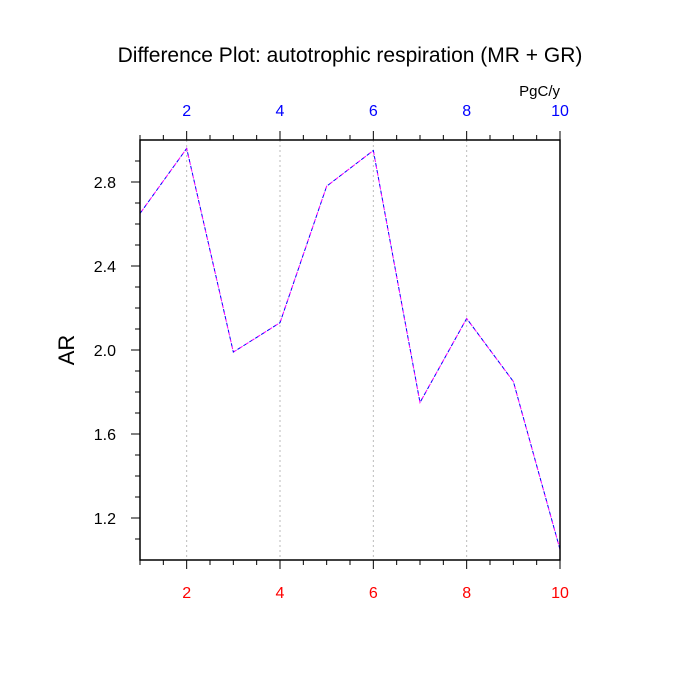 This screenshot has height=700, width=700. What do you see at coordinates (186, 593) in the screenshot?
I see `x-tick-label-bottom: 2` at bounding box center [186, 593].